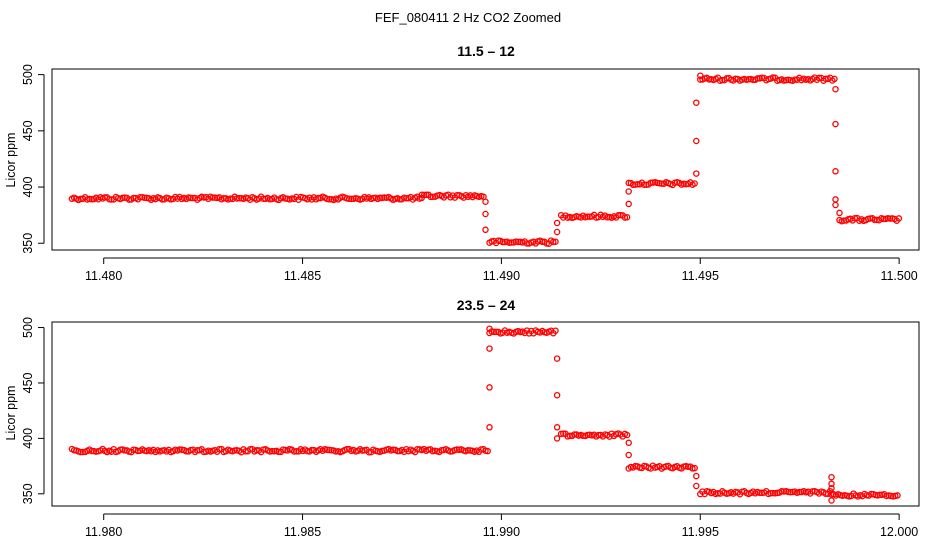  I want to click on figure-title: FEF_080411 2 Hz CO2 Zoomed, so click(468, 17).